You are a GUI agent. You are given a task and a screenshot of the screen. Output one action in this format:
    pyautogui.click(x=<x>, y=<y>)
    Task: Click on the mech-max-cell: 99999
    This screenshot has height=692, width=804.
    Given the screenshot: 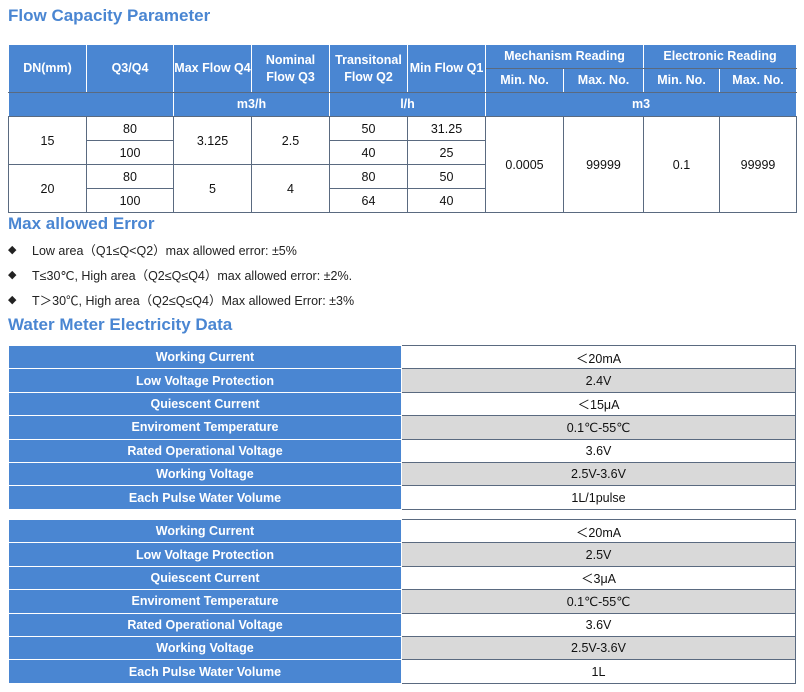 What is the action you would take?
    pyautogui.click(x=603, y=164)
    